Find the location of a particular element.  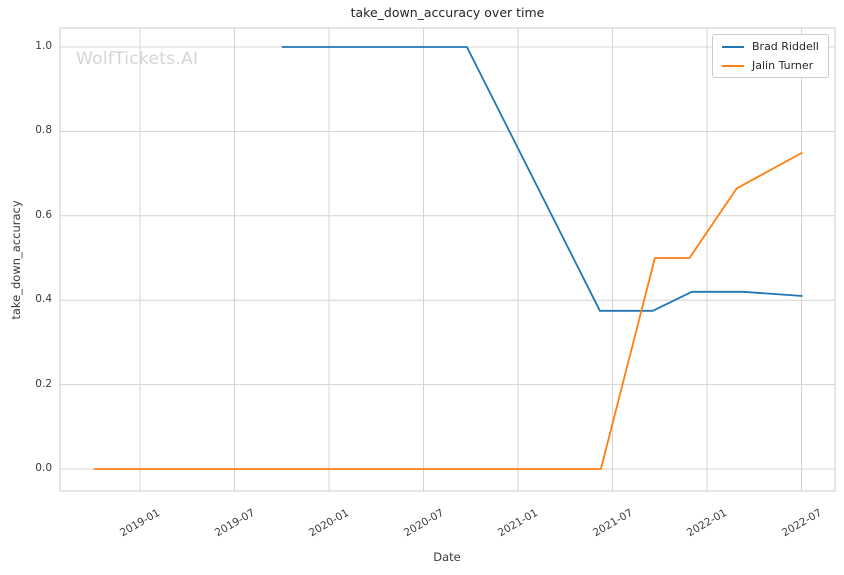

y-tick-label: 0.4 is located at coordinates (43, 299).